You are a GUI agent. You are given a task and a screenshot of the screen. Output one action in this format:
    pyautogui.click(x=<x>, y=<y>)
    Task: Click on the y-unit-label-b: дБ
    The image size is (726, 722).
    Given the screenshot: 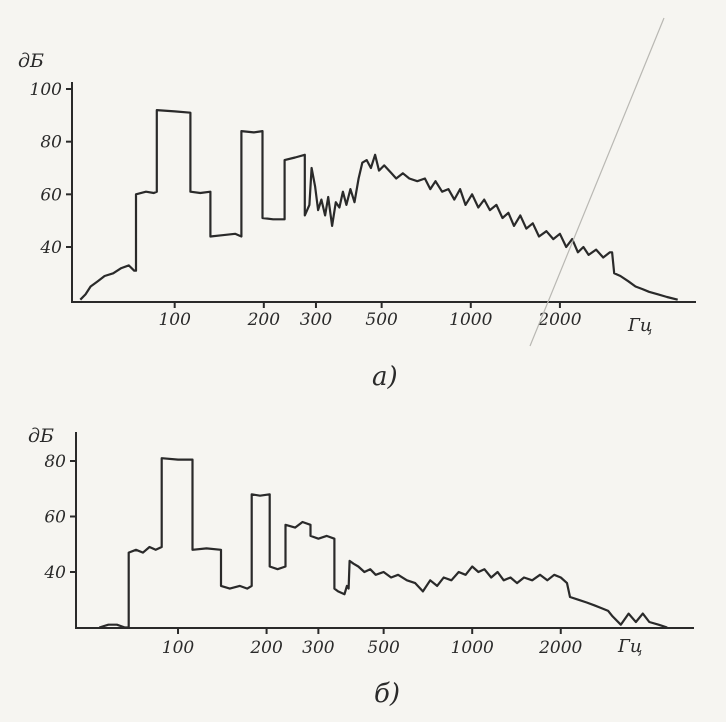 What is the action you would take?
    pyautogui.click(x=41, y=436)
    